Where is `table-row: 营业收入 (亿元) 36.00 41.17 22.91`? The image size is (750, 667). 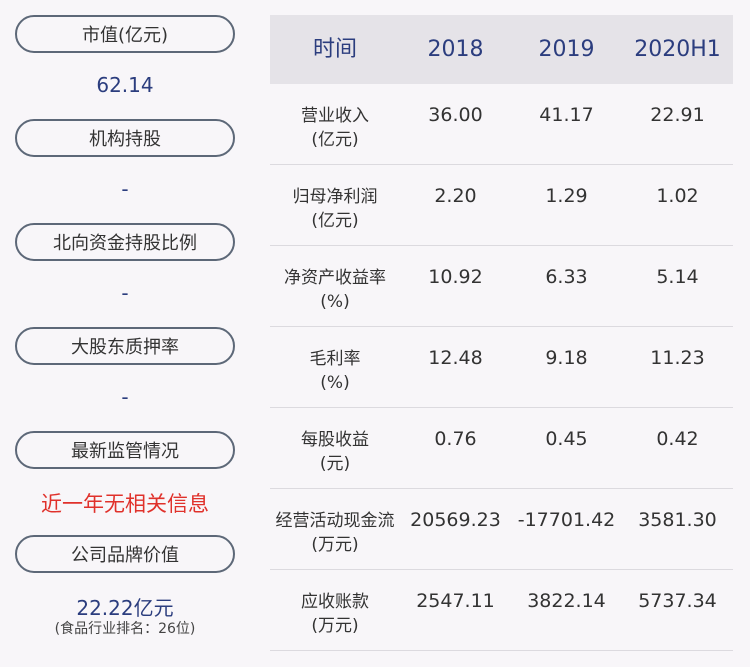 table-row: 营业收入 (亿元) 36.00 41.17 22.91 is located at coordinates (501, 124).